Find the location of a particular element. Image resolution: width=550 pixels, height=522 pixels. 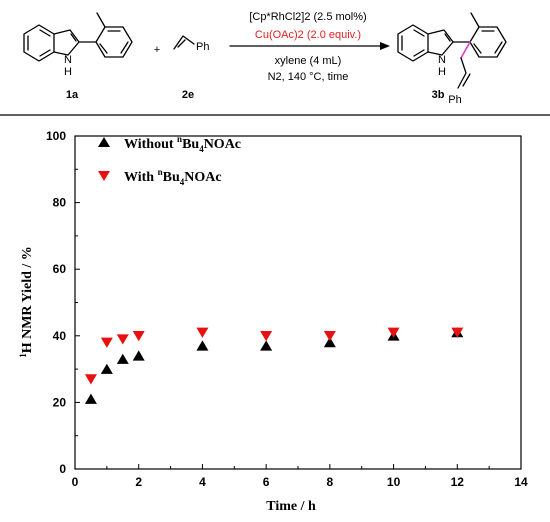

nh-n-label-3b: N is located at coordinates (442, 60).